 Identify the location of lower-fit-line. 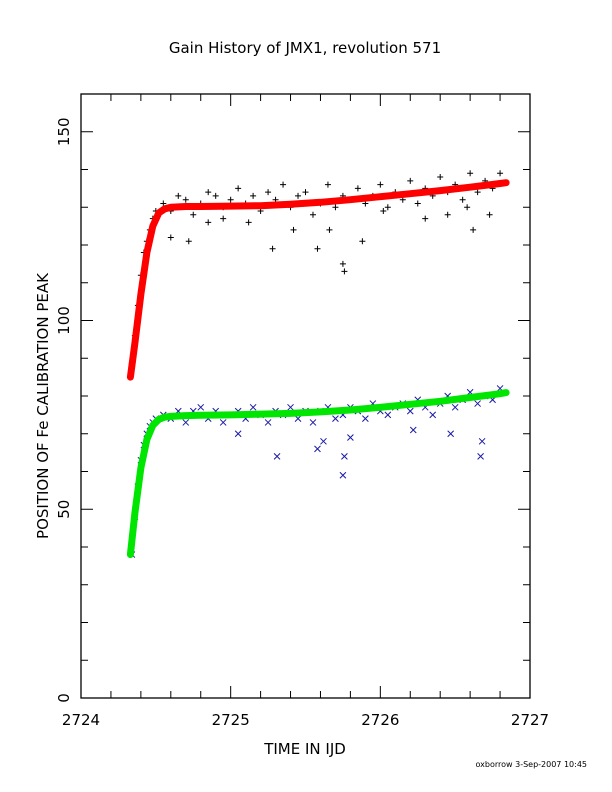
(318, 473).